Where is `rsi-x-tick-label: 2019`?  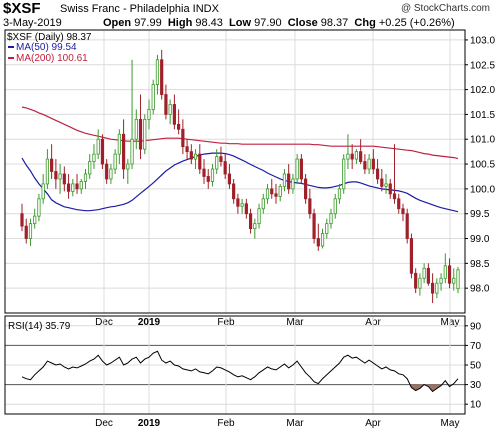 rsi-x-tick-label: 2019 is located at coordinates (149, 423).